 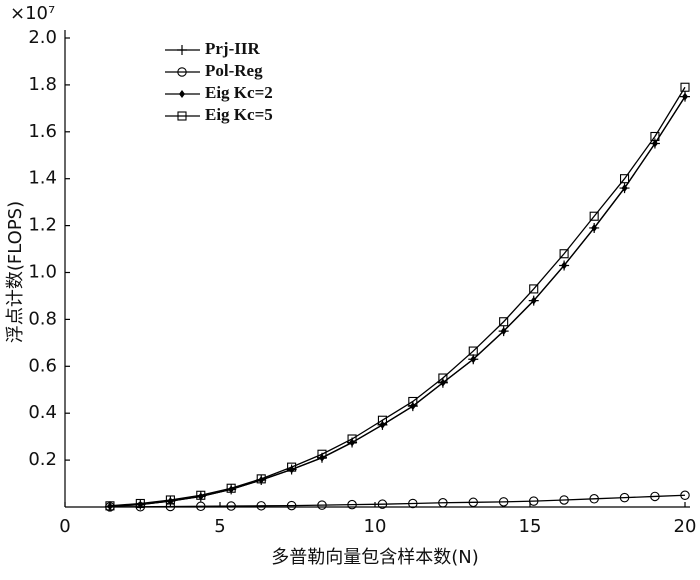 I want to click on y-tick-label: 0.2, so click(x=42, y=459).